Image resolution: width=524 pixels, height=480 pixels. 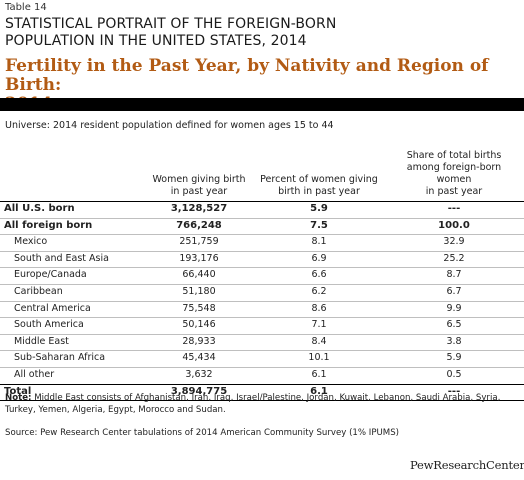 I want to click on table-row: Middle East 28,933 8.4 3.8, so click(x=262, y=343).